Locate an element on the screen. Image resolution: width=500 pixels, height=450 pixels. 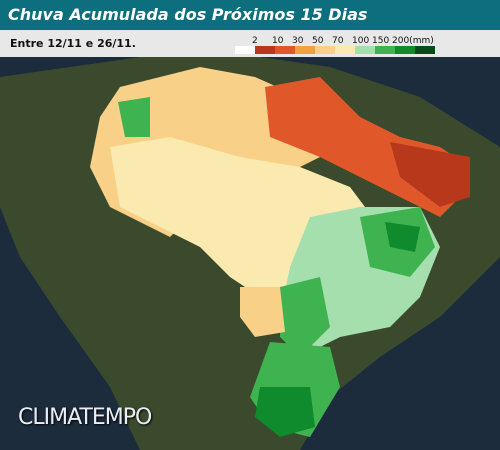
legend-label: 2 is located at coordinates (255, 41).